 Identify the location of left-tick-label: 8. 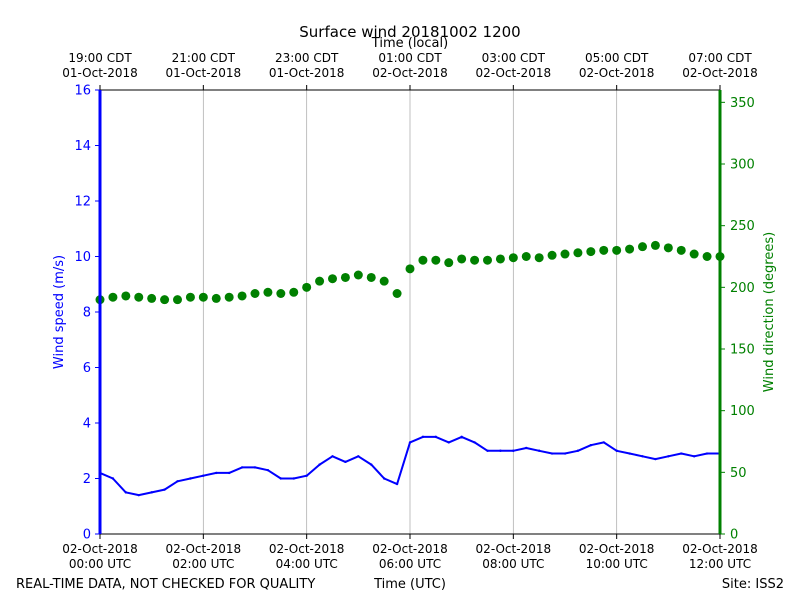
(87, 313).